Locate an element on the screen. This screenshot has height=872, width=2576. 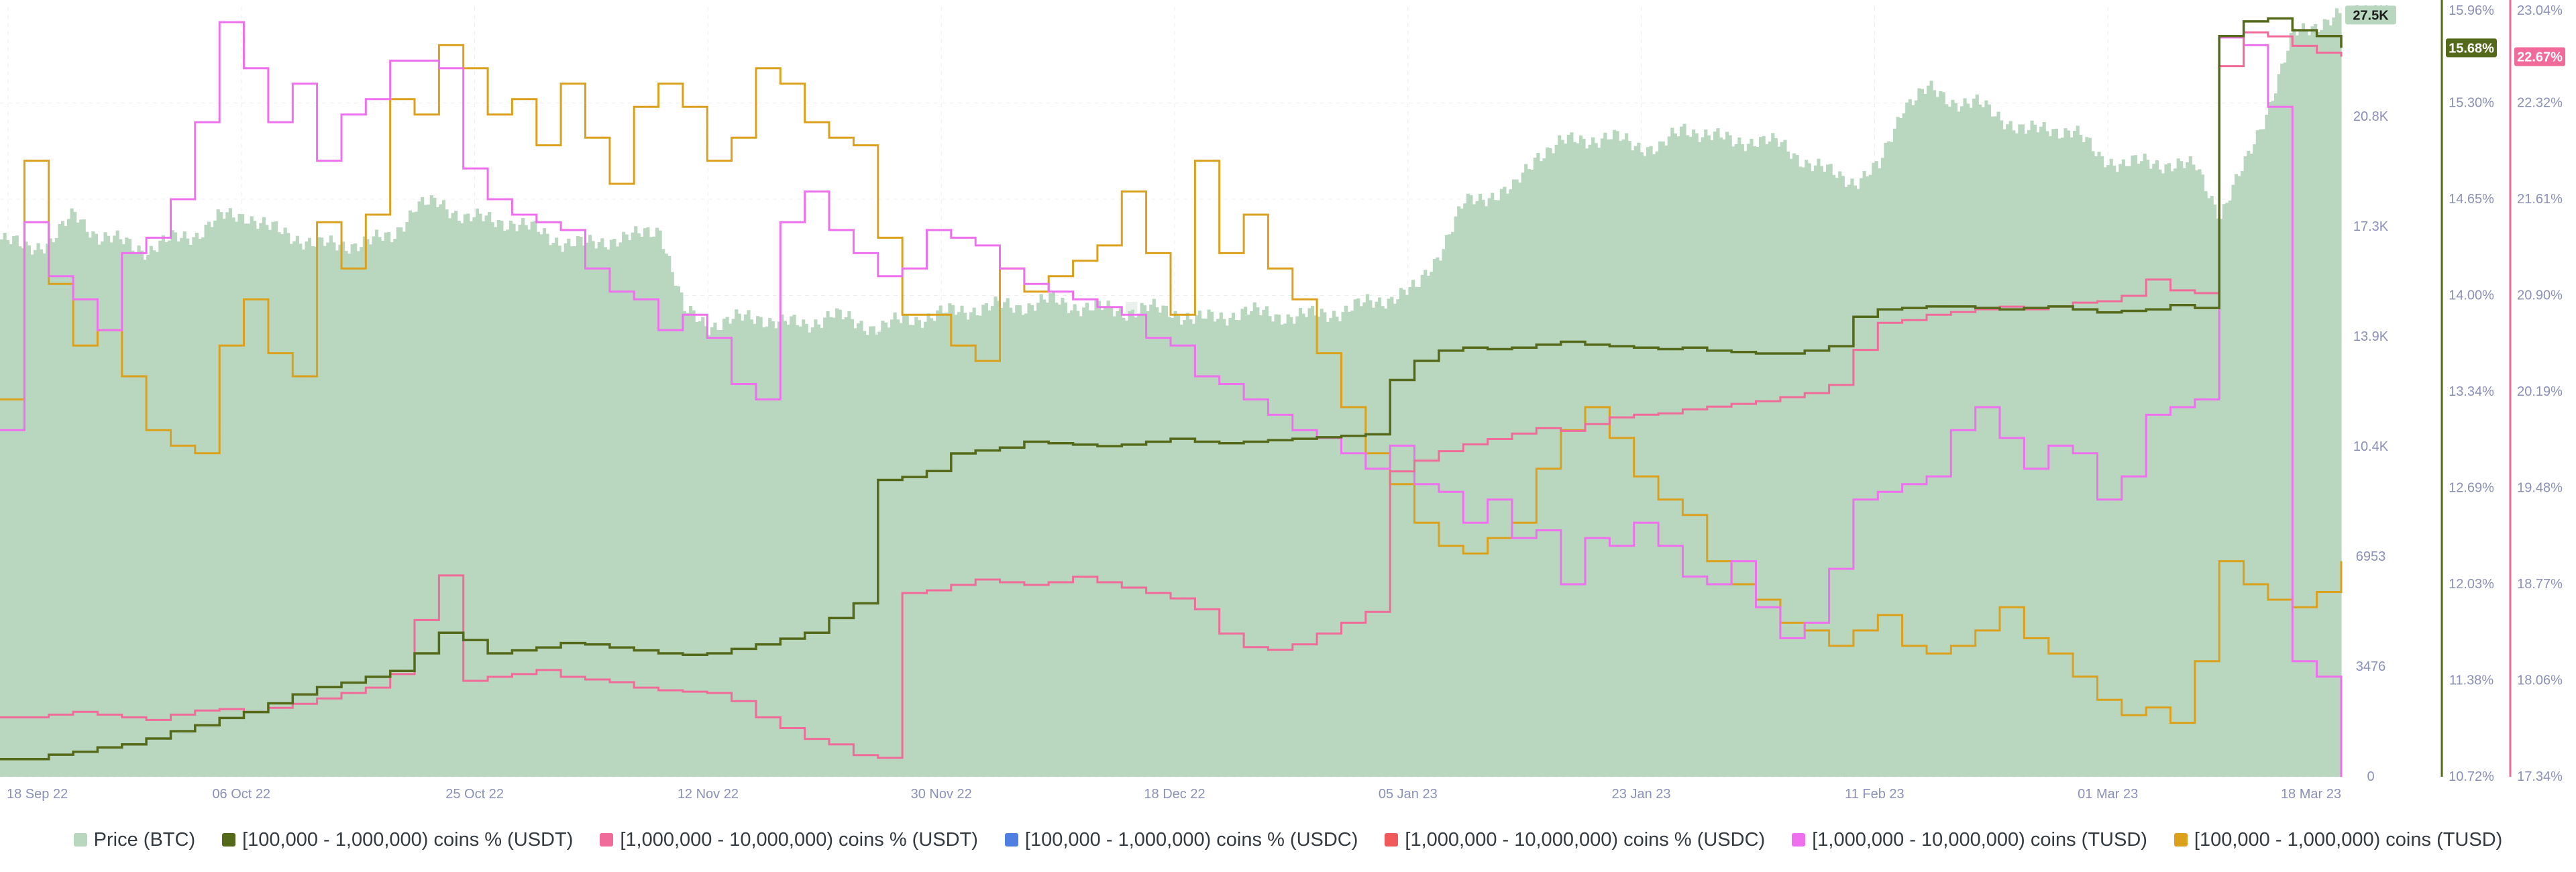
legend-item-price: Price (BTC) is located at coordinates (134, 840).